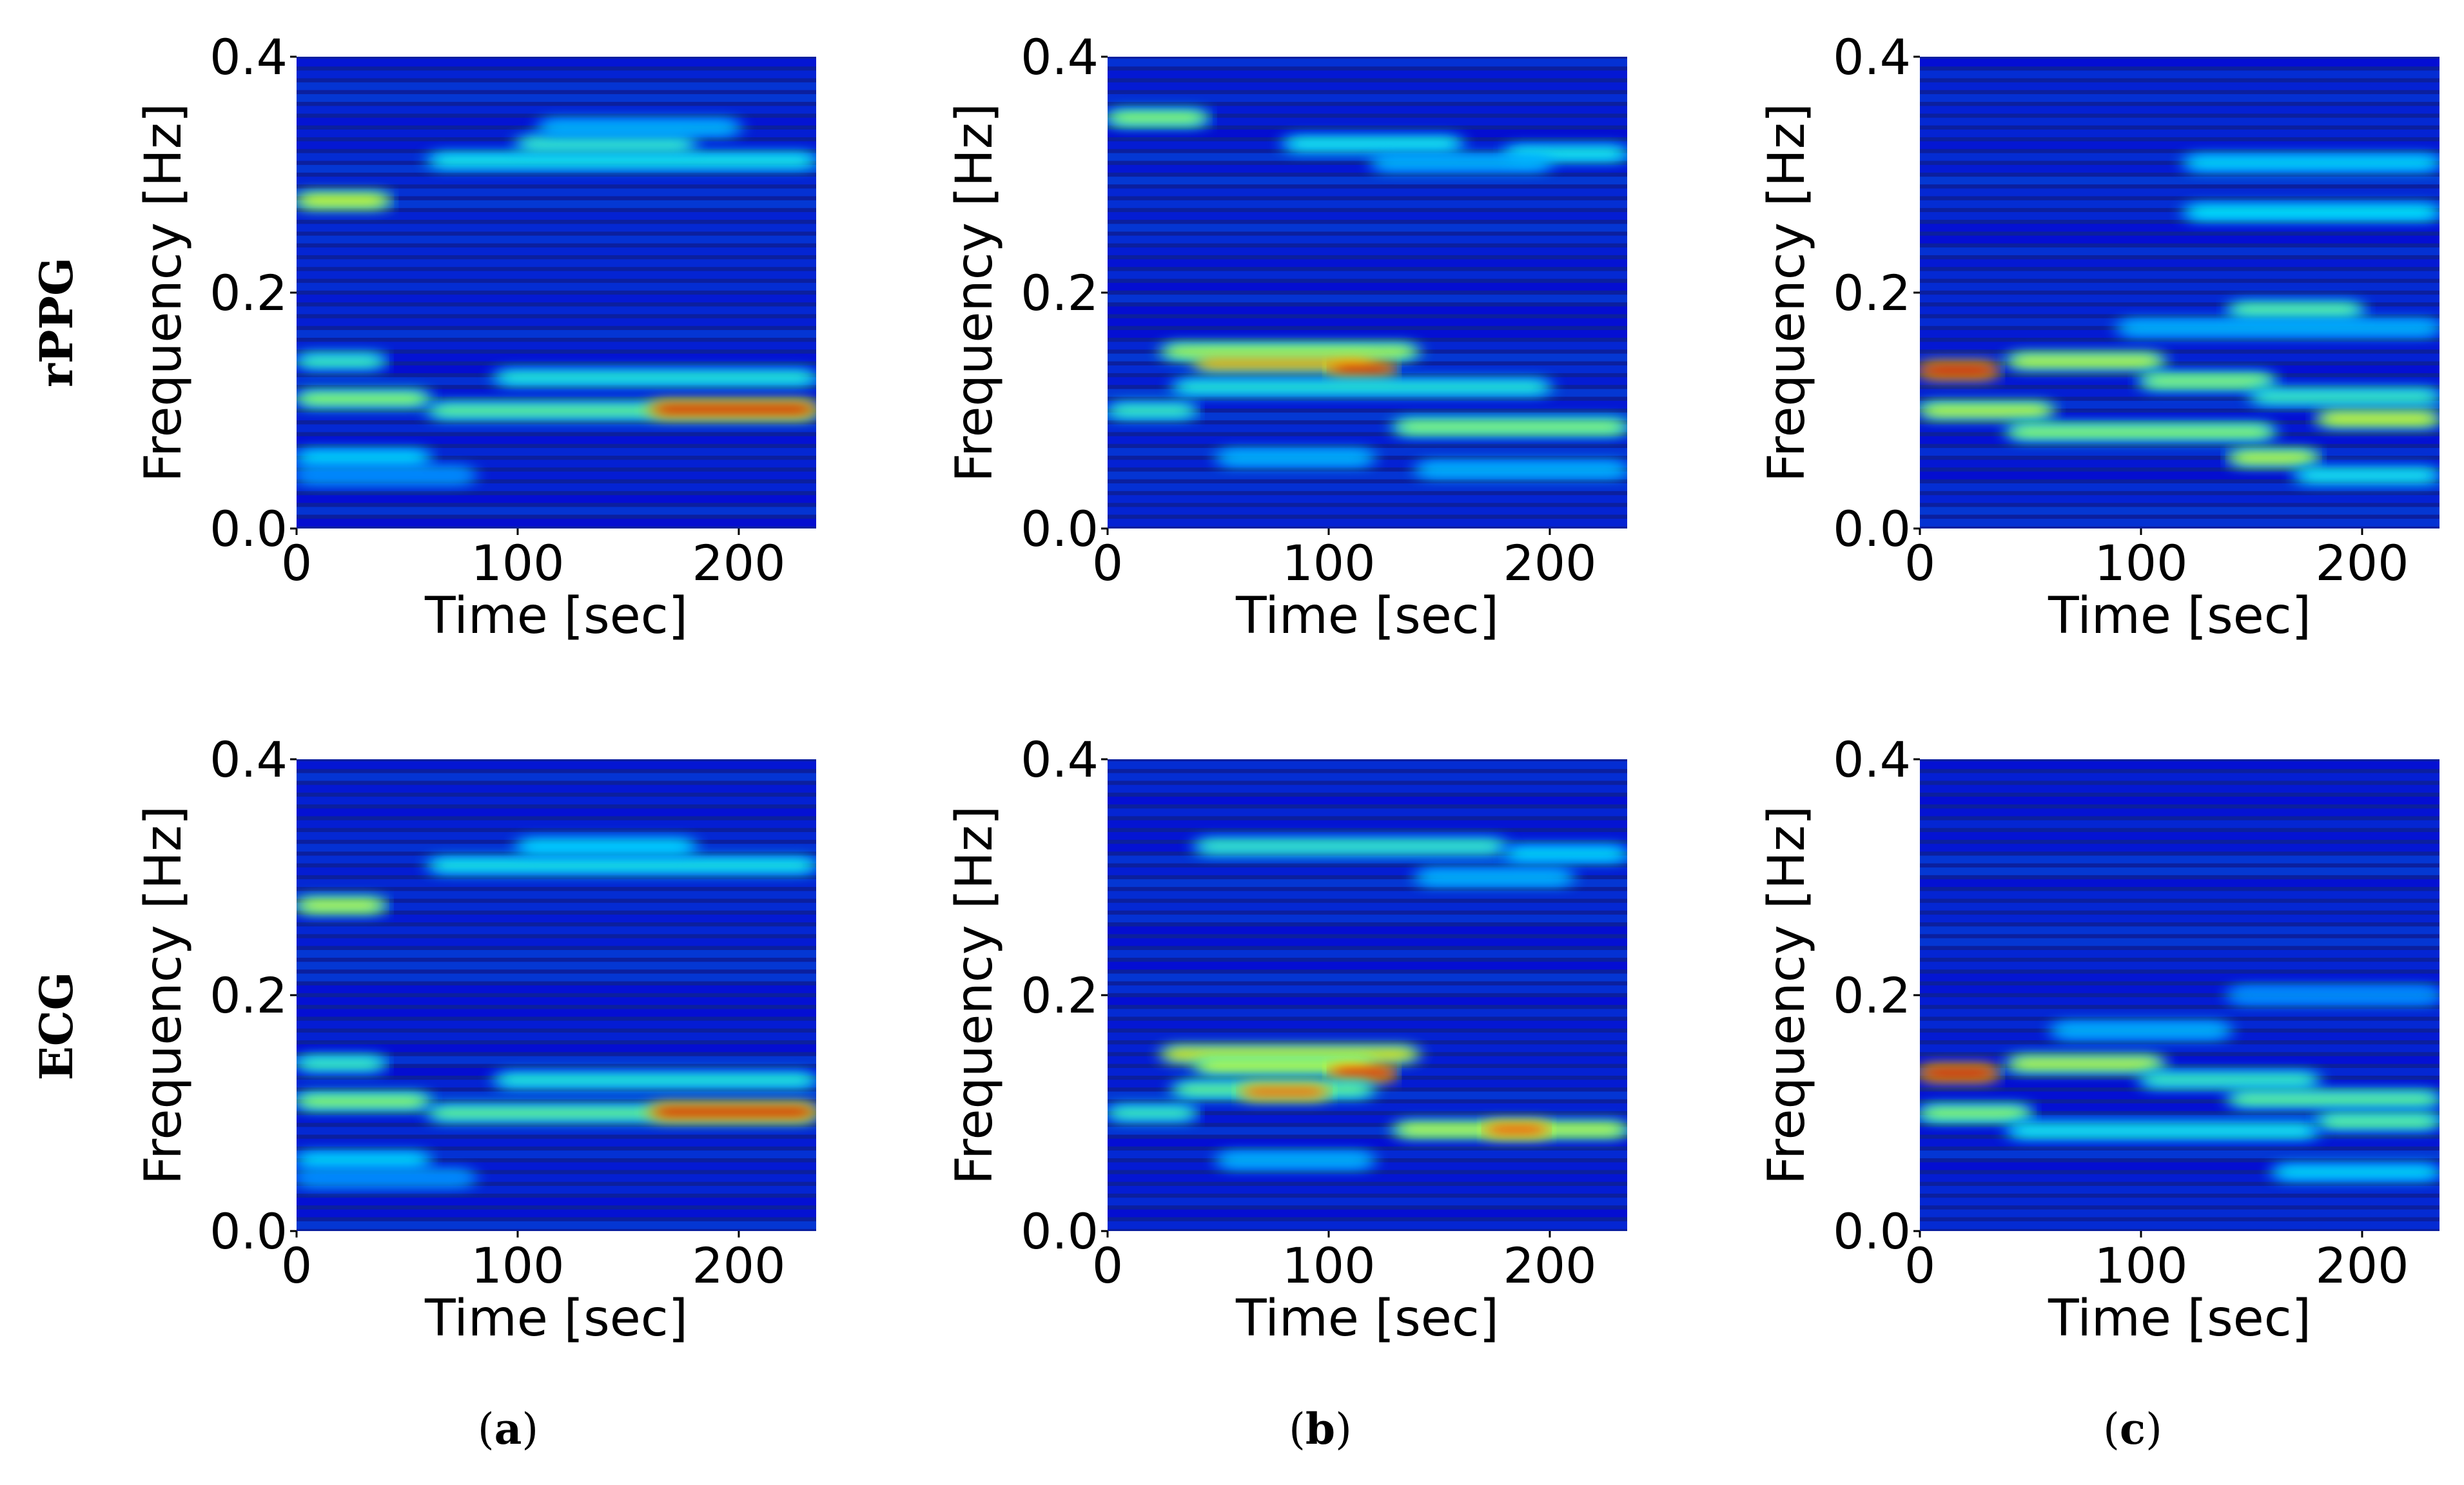  I want to click on chart-panel-ecg-b: 0 100 200 0.0 0.2 0.4 Time [sec] Frequency [Hz], so click(1286, 1039).